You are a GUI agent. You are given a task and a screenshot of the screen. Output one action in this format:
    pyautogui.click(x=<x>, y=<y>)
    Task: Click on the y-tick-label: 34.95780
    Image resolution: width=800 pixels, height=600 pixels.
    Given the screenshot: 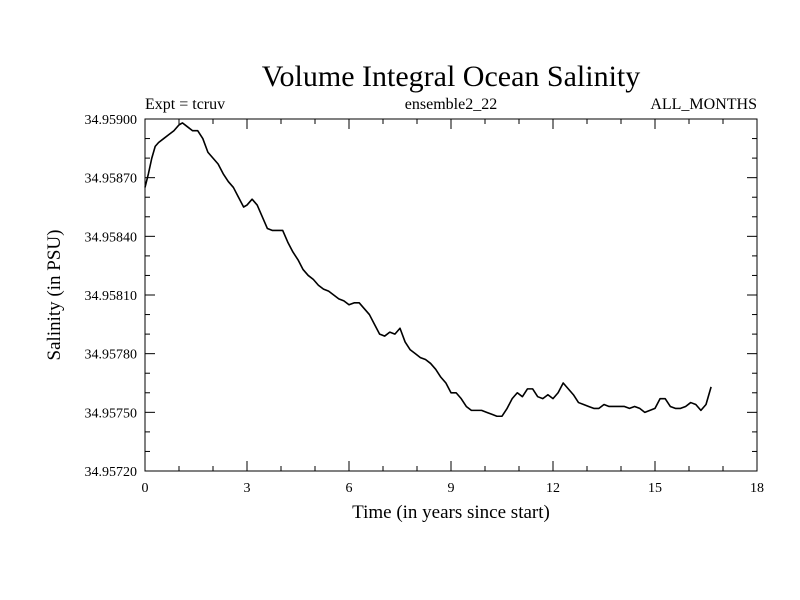 What is the action you would take?
    pyautogui.click(x=111, y=355)
    